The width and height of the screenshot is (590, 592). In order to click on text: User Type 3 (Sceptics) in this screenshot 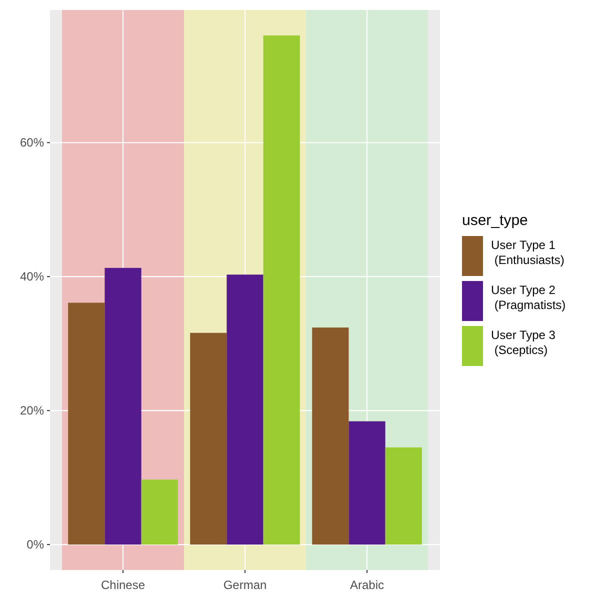, I will do `click(523, 342)`.